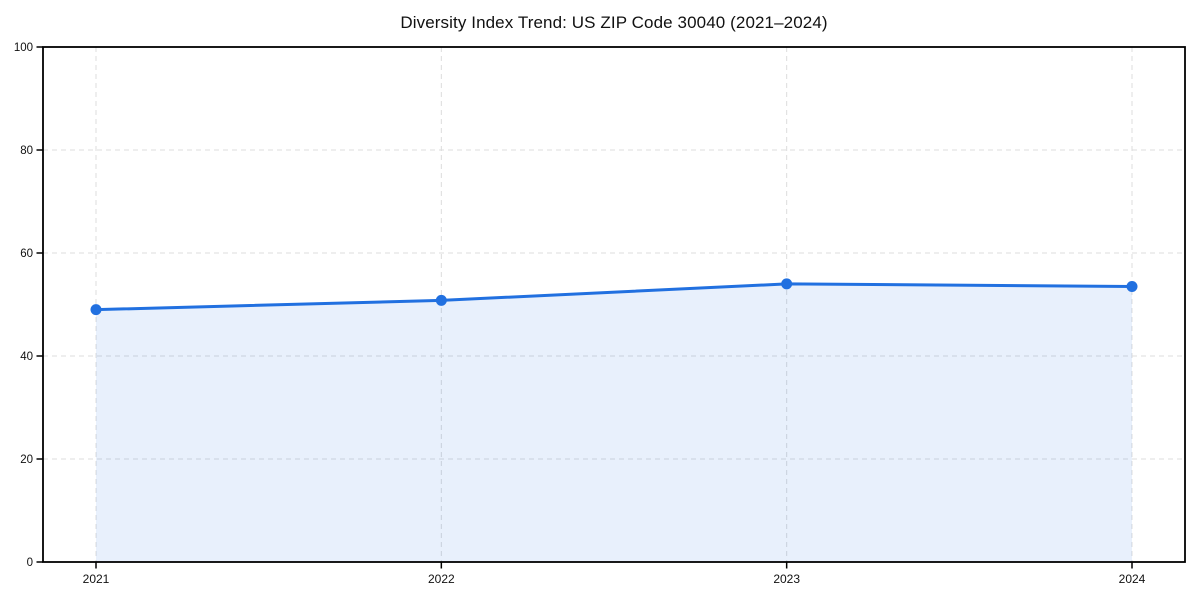  What do you see at coordinates (26, 460) in the screenshot?
I see `y-tick-label-20: 20` at bounding box center [26, 460].